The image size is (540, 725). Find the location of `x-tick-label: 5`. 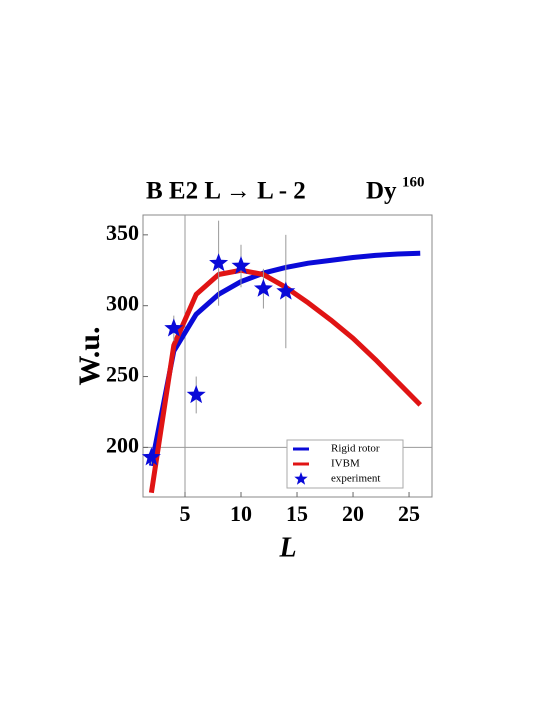

x-tick-label: 5 is located at coordinates (185, 513).